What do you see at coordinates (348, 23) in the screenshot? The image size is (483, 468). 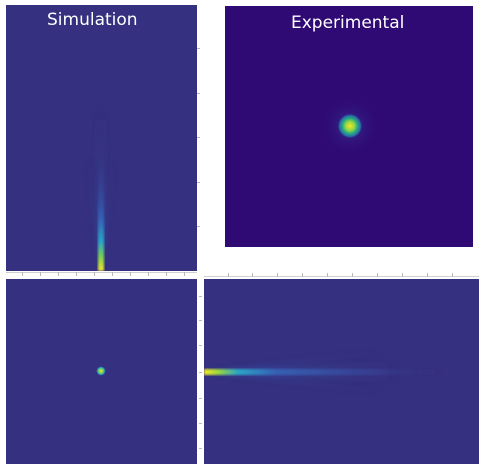 I see `experimental-label: Experimental` at bounding box center [348, 23].